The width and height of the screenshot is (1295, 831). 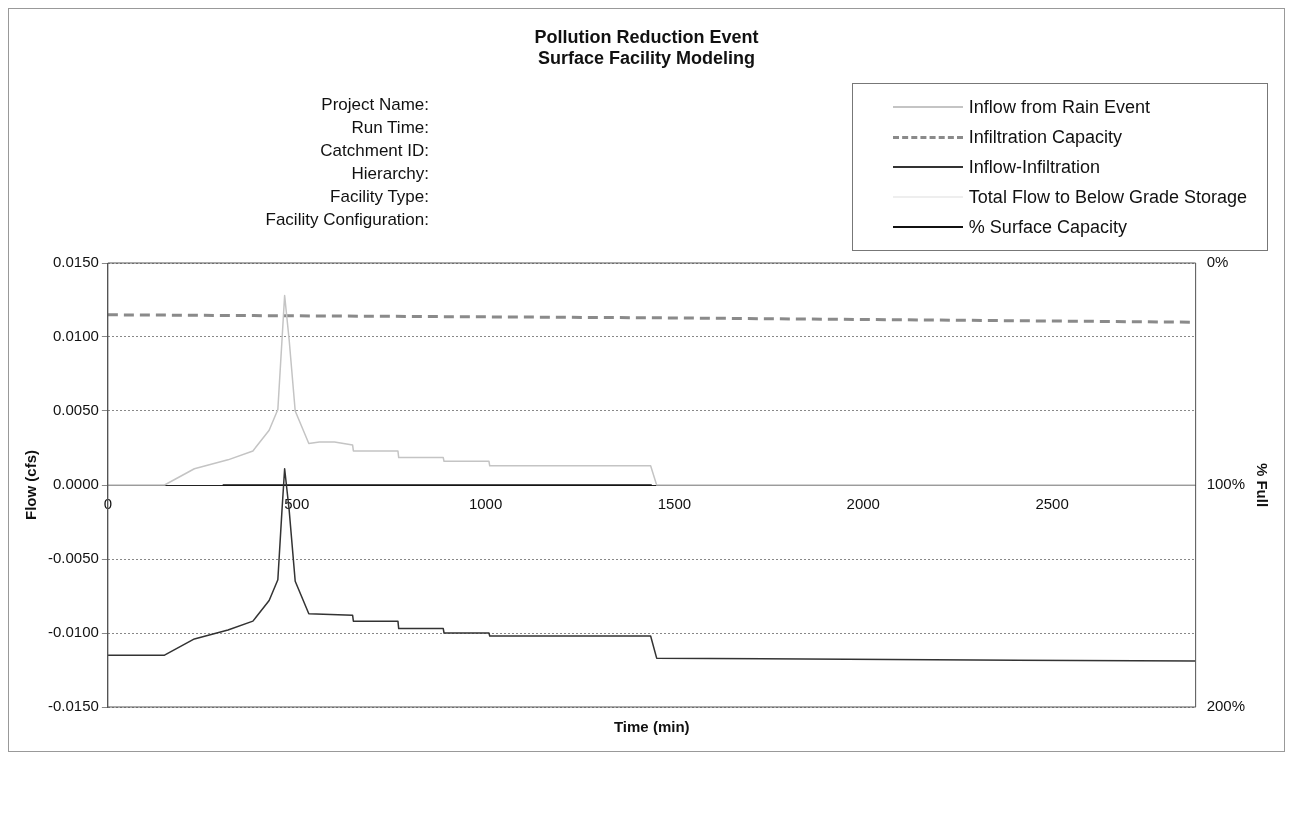 I want to click on text: Catchment ID:, so click(x=374, y=151).